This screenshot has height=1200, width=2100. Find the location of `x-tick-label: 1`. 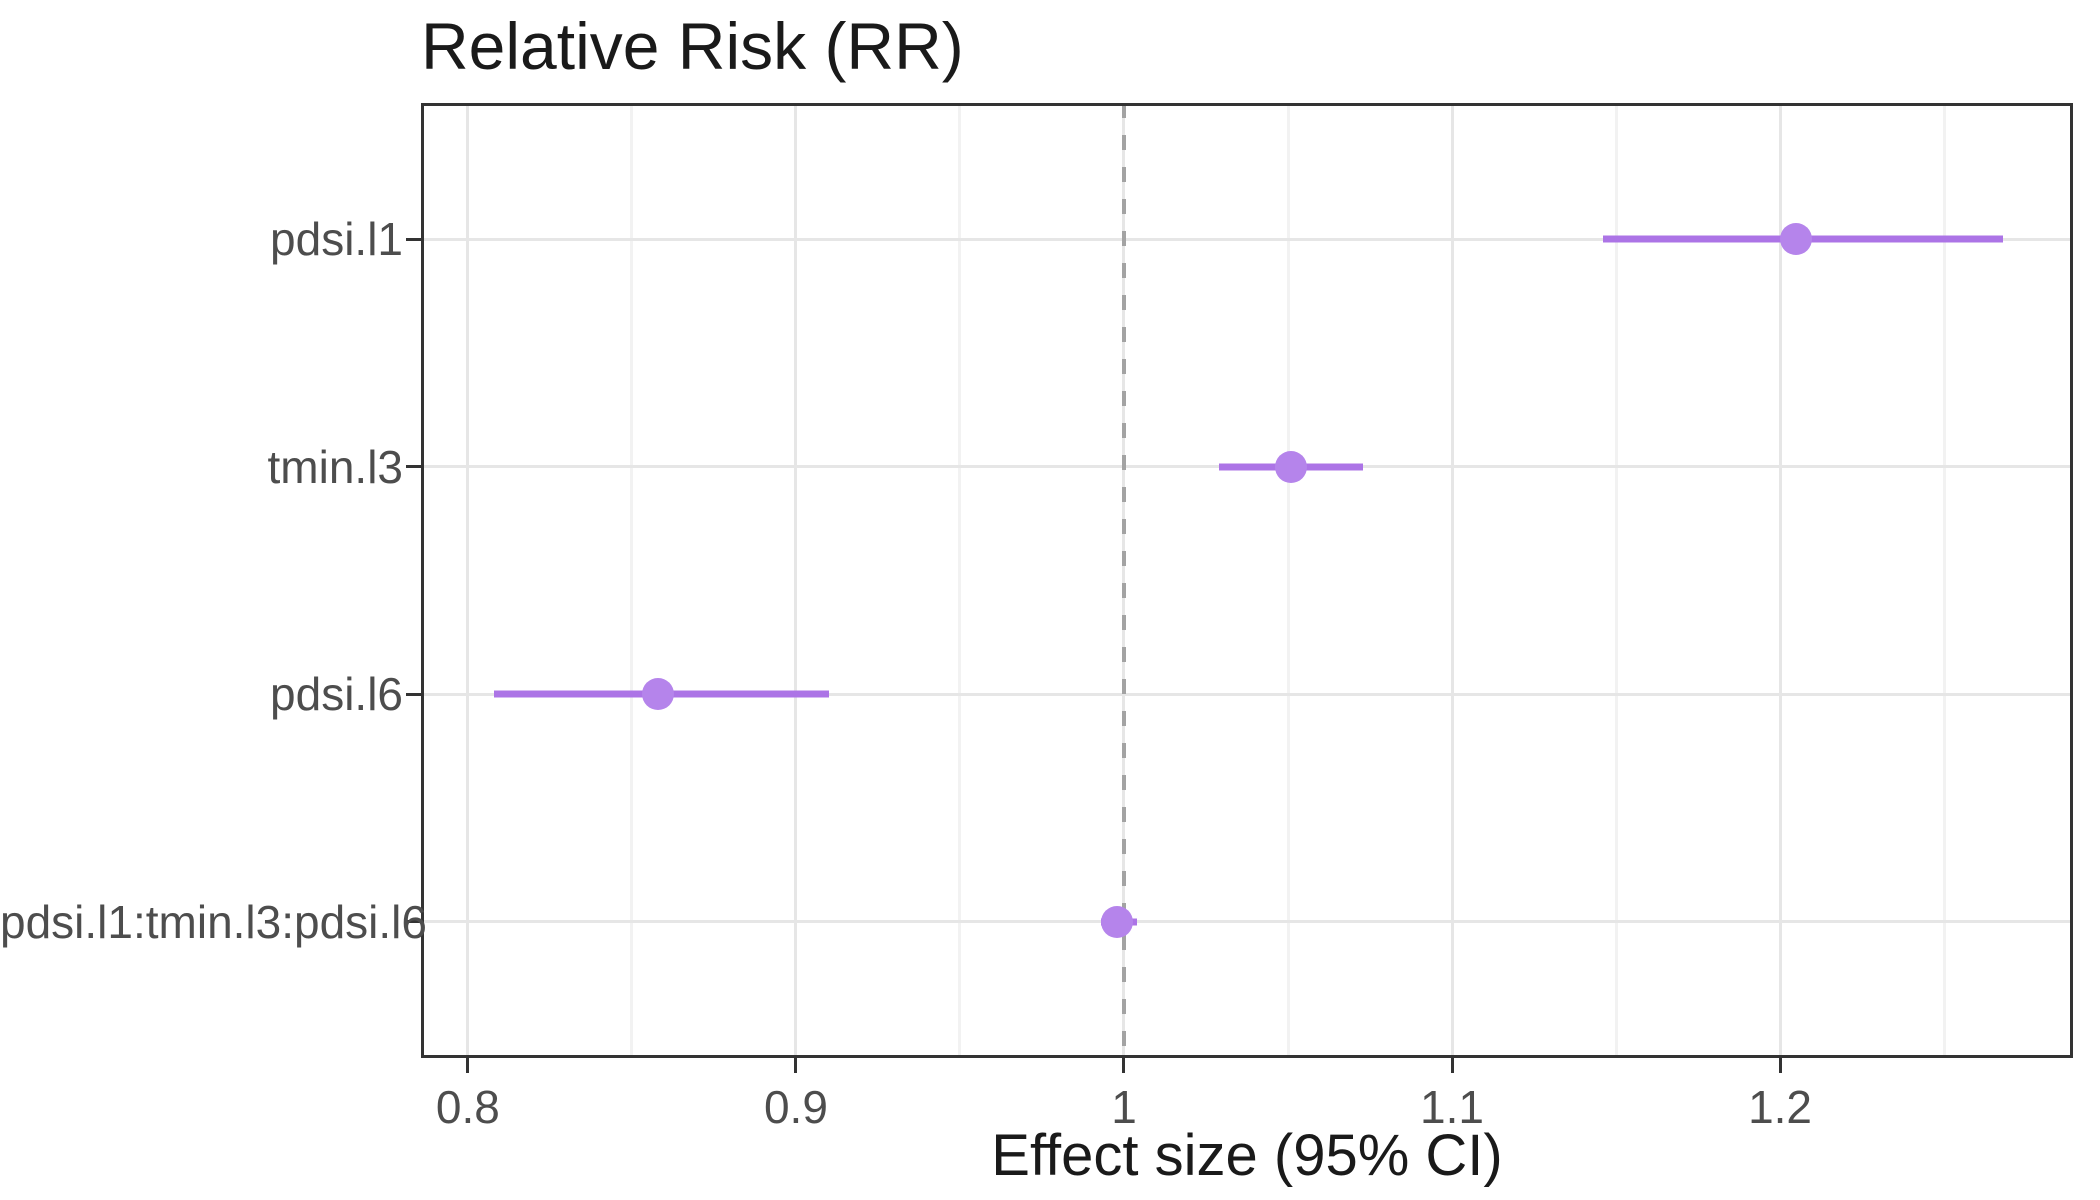

x-tick-label: 1 is located at coordinates (1124, 1107).